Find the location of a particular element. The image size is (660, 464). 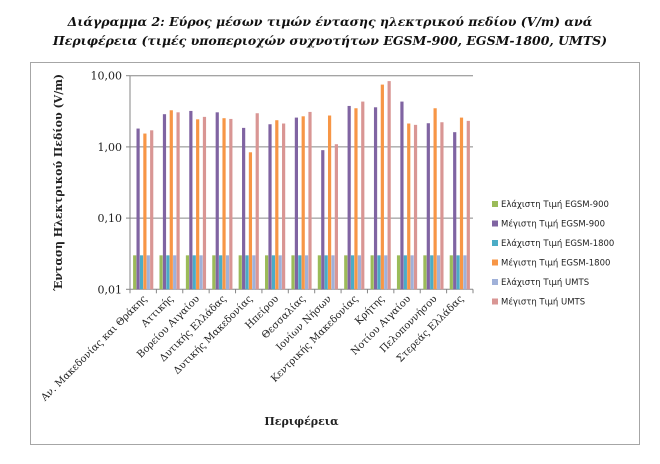

legend-label: Μέγιστη Τιμή EGSM-900 is located at coordinates (553, 224).